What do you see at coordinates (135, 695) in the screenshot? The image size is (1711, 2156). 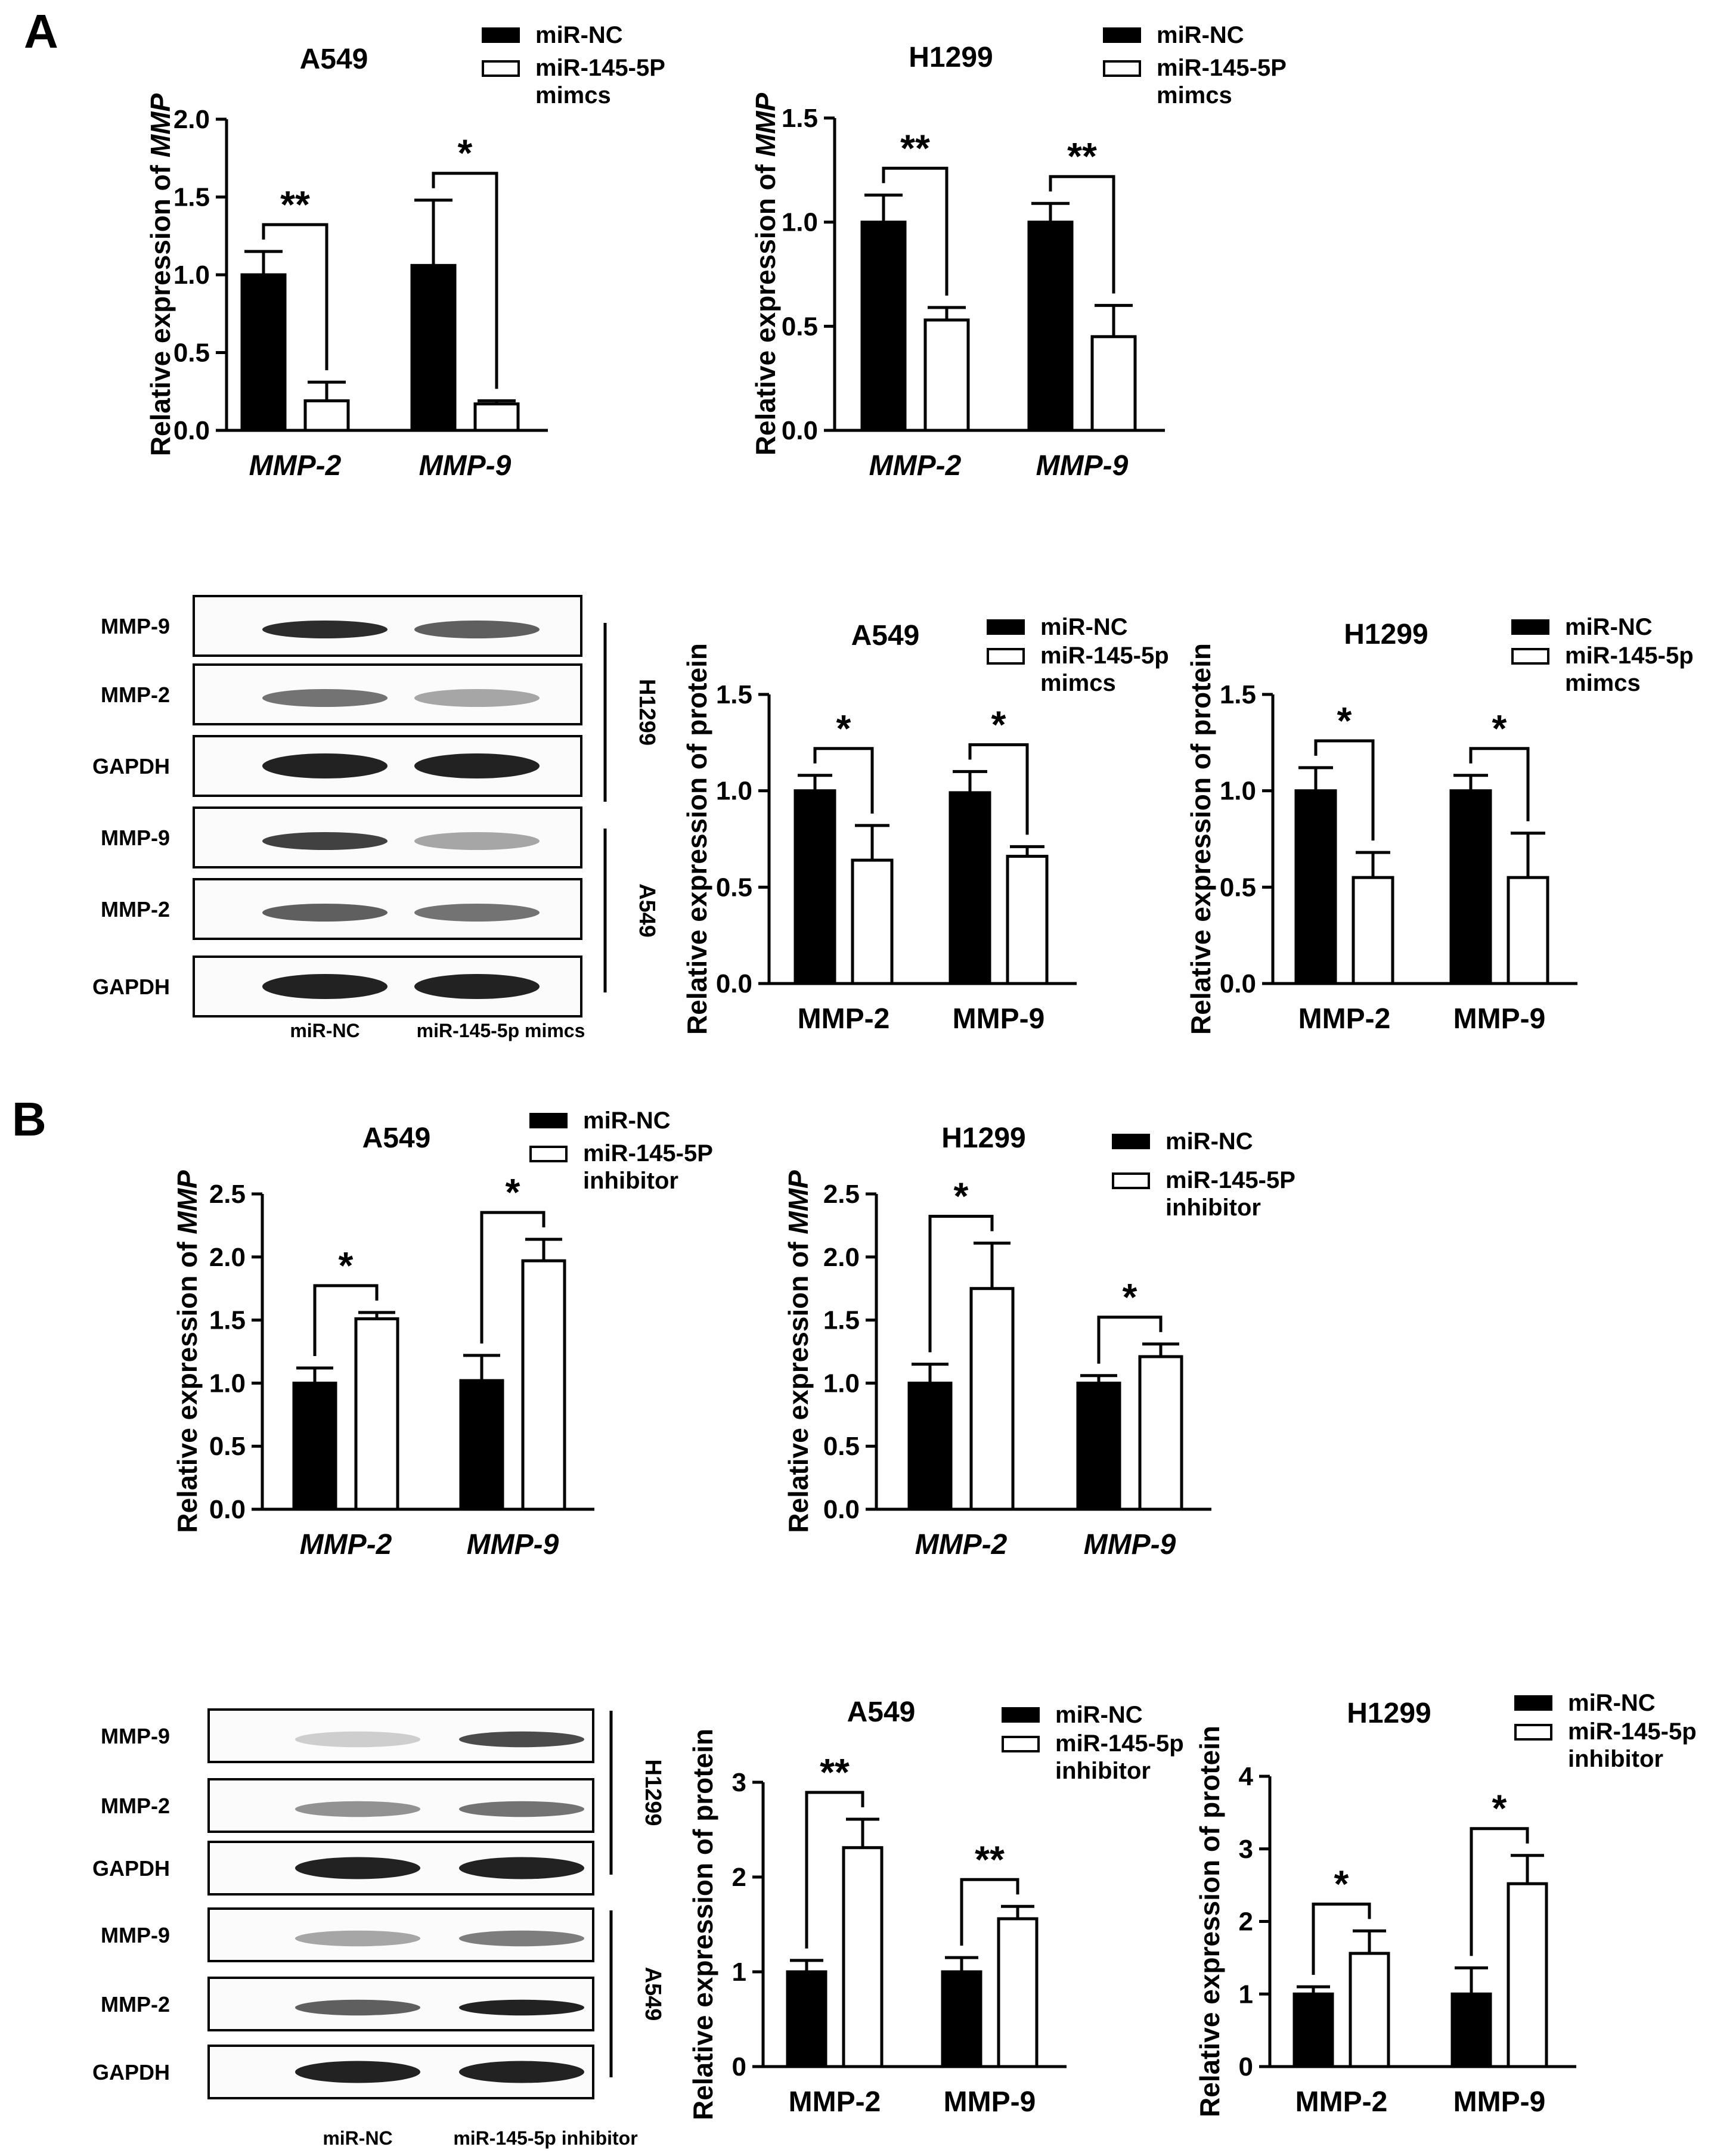 I see `blot-row-label: MMP-2` at bounding box center [135, 695].